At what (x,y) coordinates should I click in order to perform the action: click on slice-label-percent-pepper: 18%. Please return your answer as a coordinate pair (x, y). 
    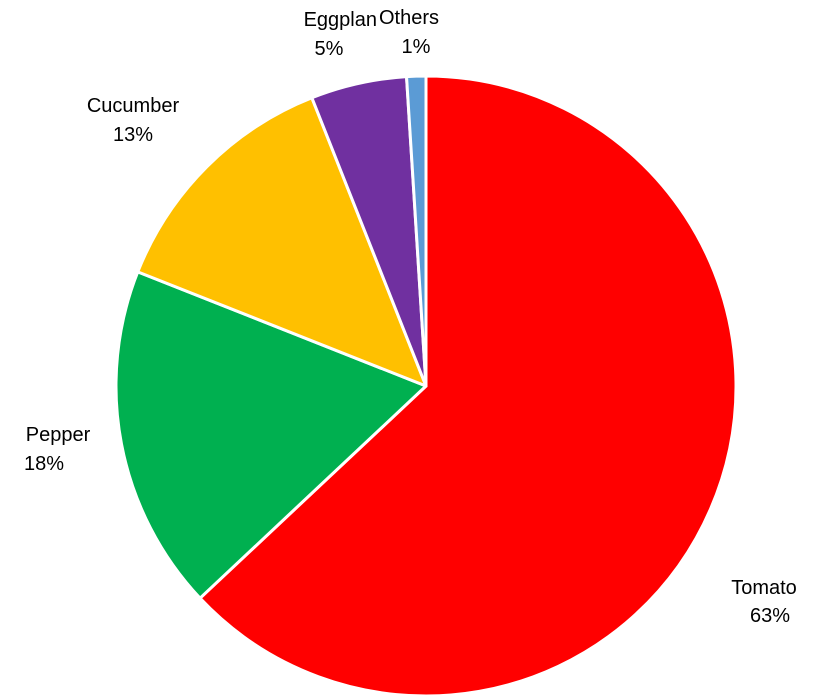
    Looking at the image, I should click on (44, 464).